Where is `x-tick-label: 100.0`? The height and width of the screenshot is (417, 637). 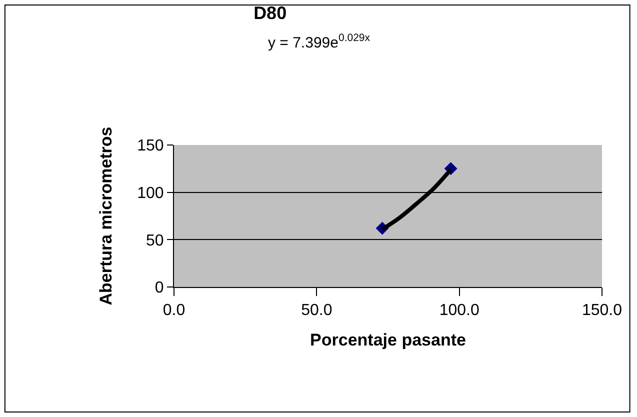 x-tick-label: 100.0 is located at coordinates (459, 311).